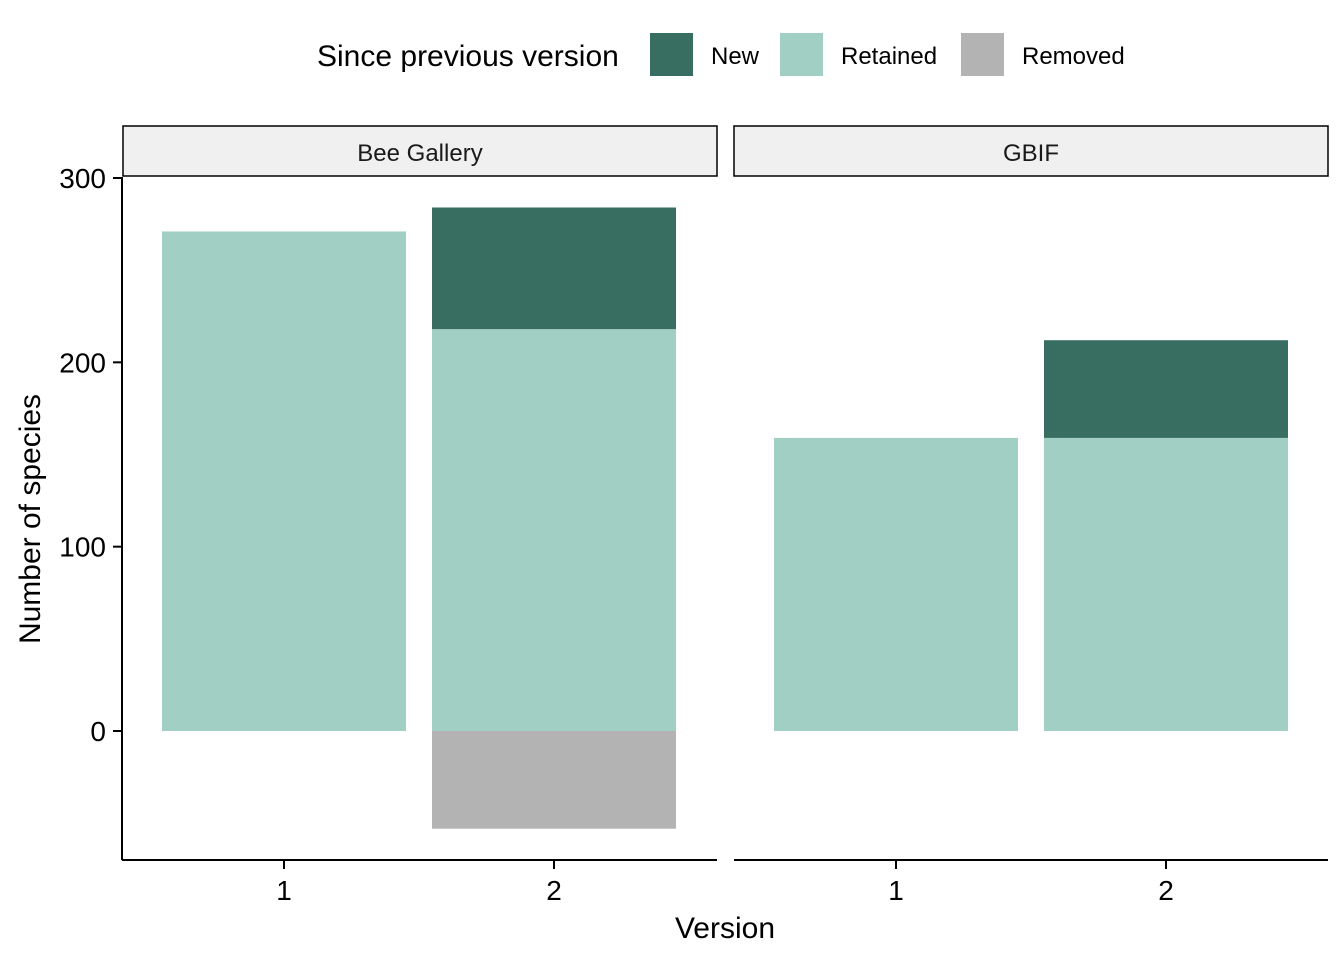 The width and height of the screenshot is (1344, 960). What do you see at coordinates (419, 153) in the screenshot?
I see `facet-title-bee-gallery: Bee Gallery` at bounding box center [419, 153].